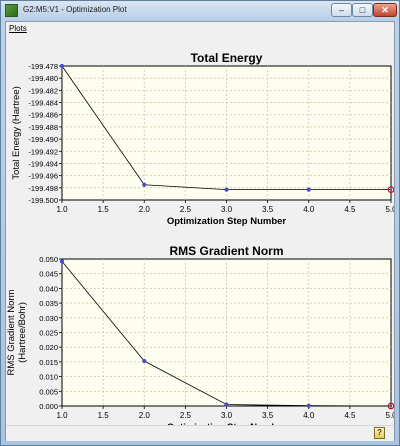 This screenshot has height=446, width=400. Describe the element at coordinates (62, 209) in the screenshot. I see `energy-x-tick-label: 1.0` at that location.